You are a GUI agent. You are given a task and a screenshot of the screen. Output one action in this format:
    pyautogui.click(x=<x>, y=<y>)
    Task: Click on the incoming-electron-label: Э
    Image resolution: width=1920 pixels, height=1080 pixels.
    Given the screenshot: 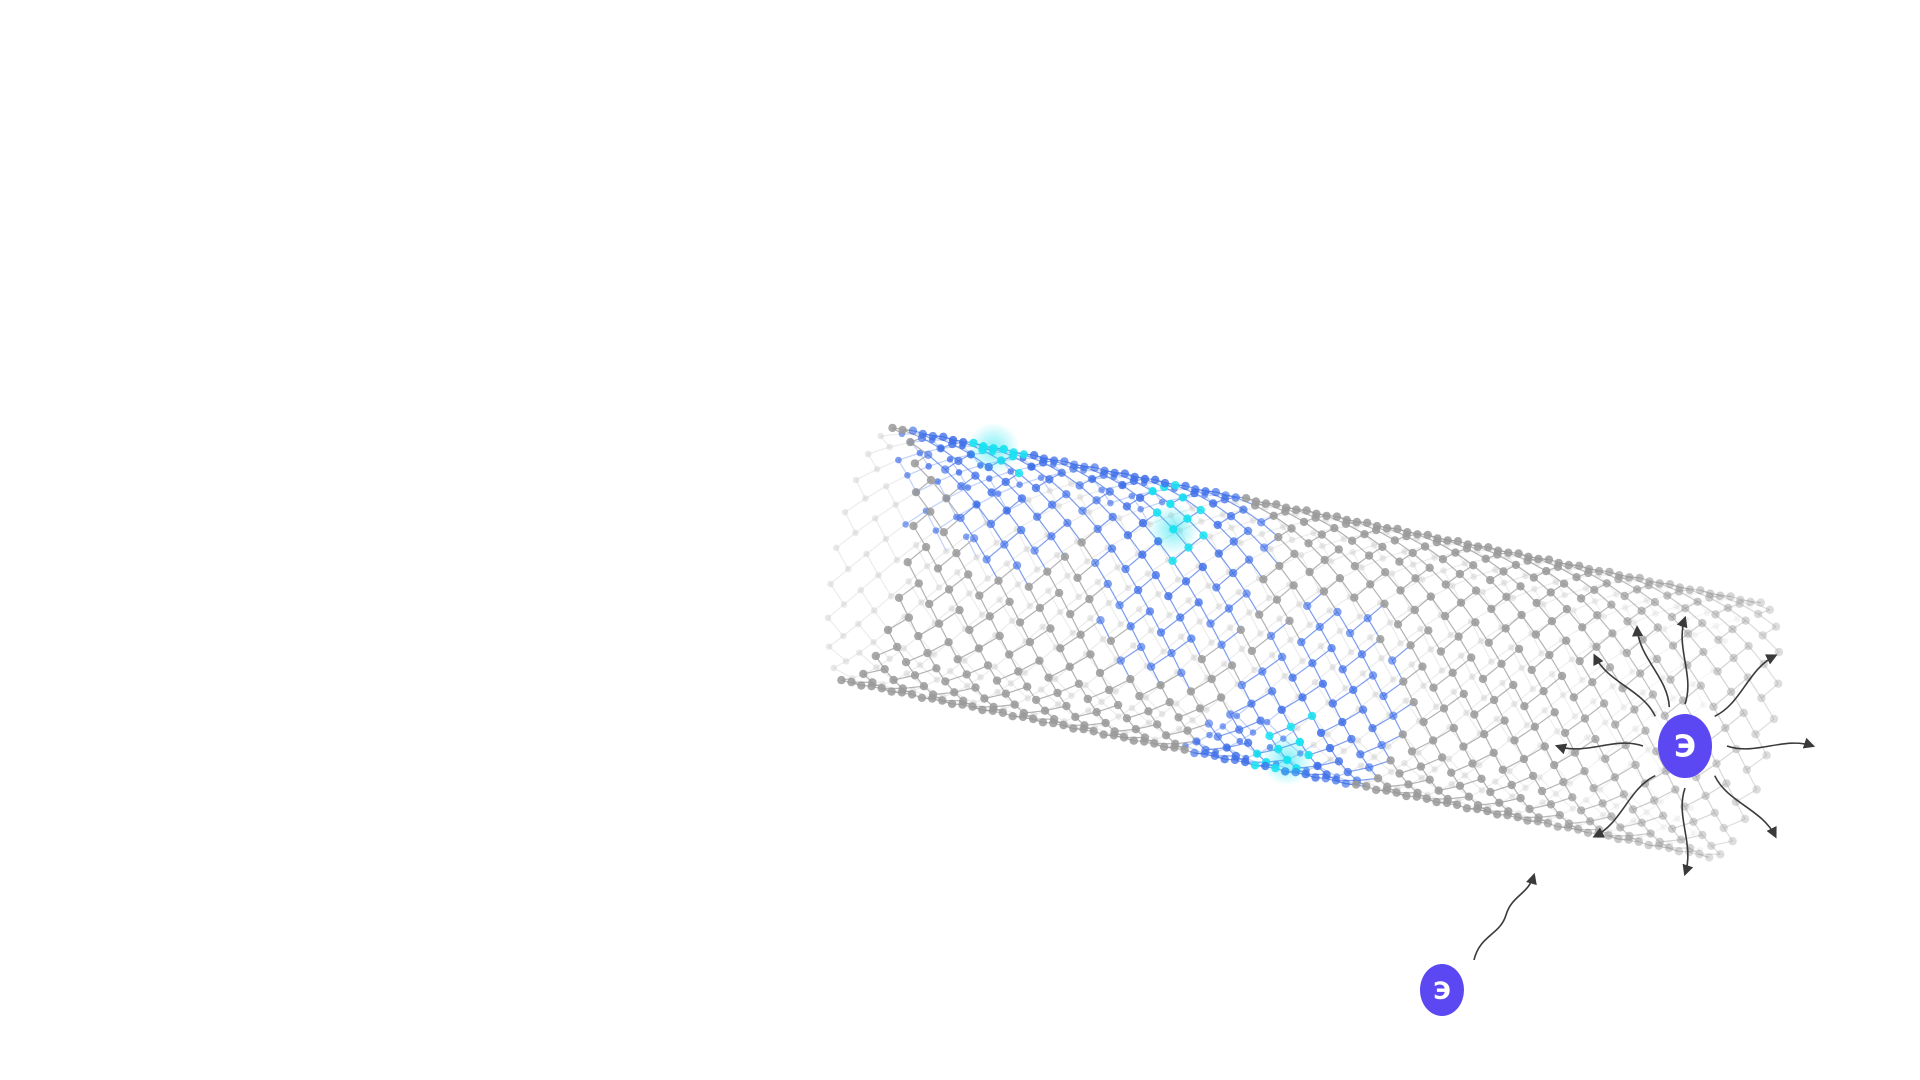 What is the action you would take?
    pyautogui.click(x=1442, y=991)
    